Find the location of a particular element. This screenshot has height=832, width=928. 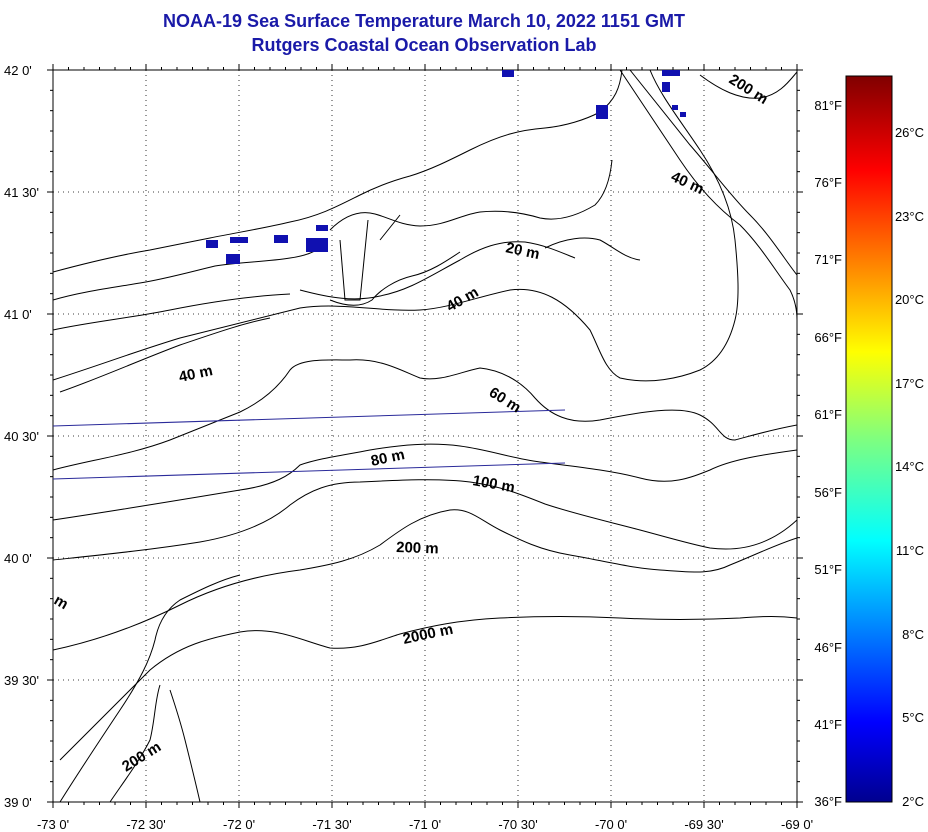

contour-40m-west is located at coordinates (165, 355).